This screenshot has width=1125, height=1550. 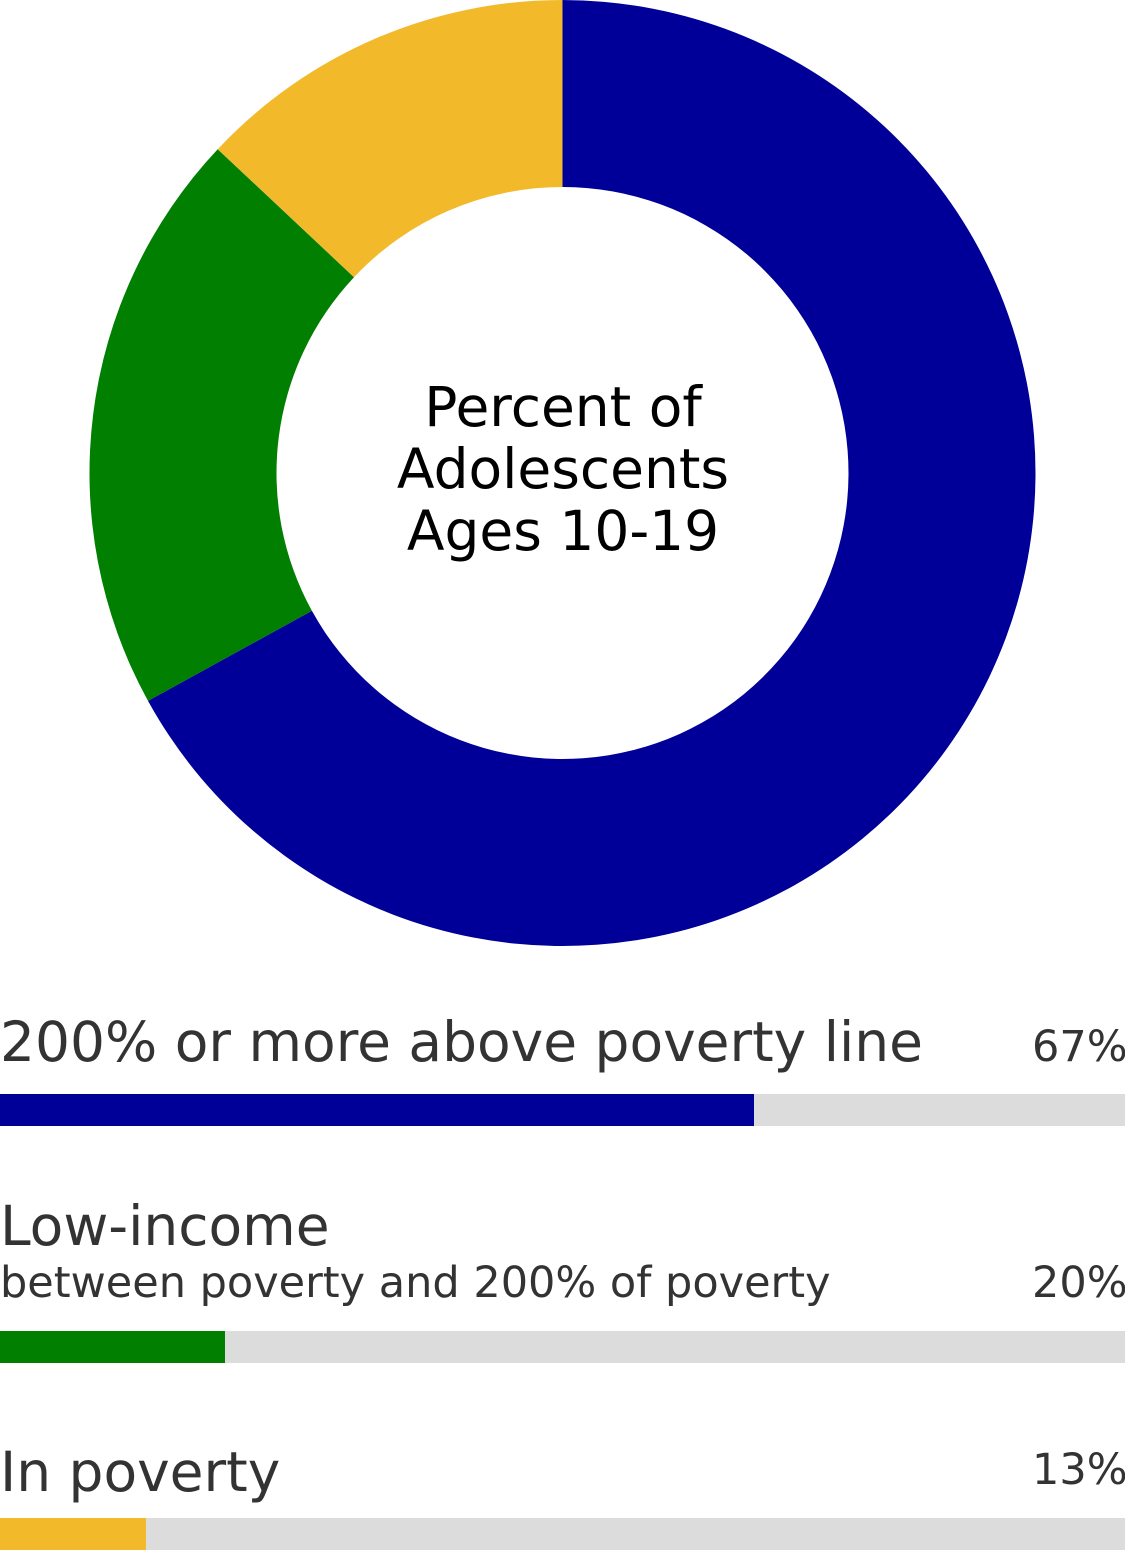 I want to click on legend-label-low-income: Low-income, so click(x=165, y=1226).